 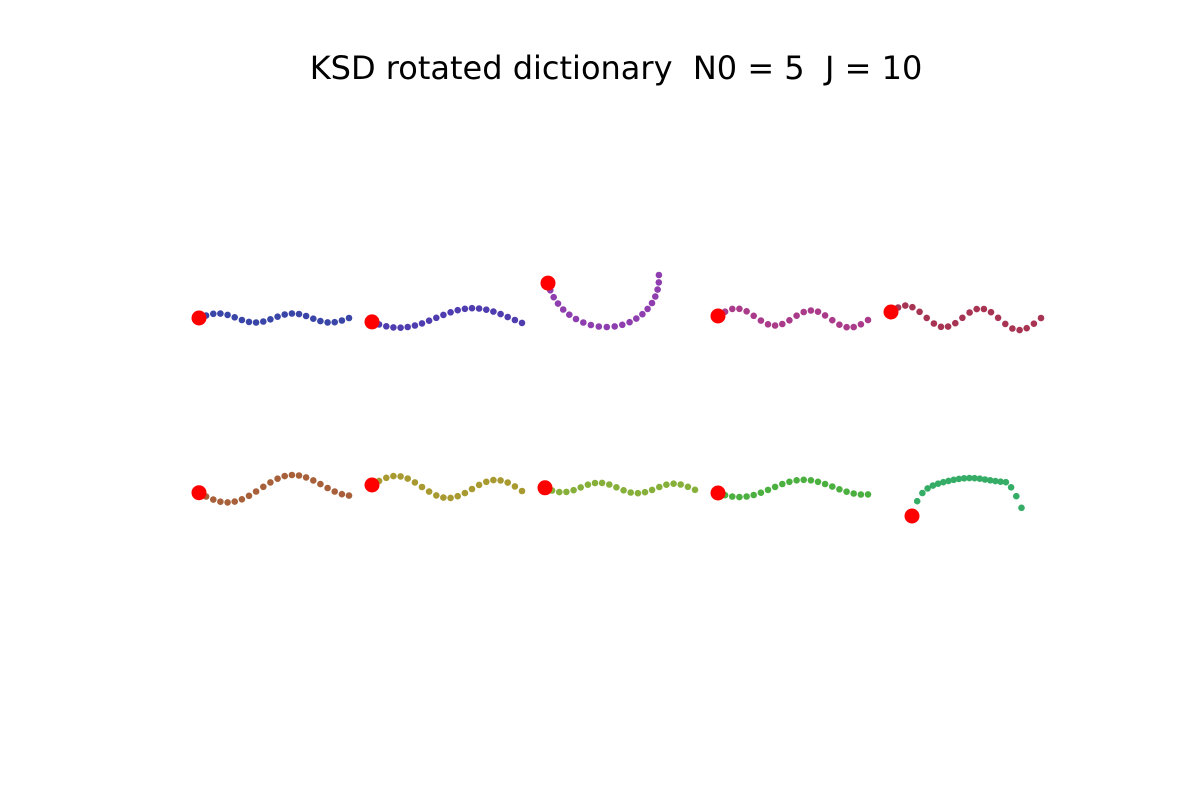 What do you see at coordinates (199, 318) in the screenshot?
I see `curve-1-start-marker` at bounding box center [199, 318].